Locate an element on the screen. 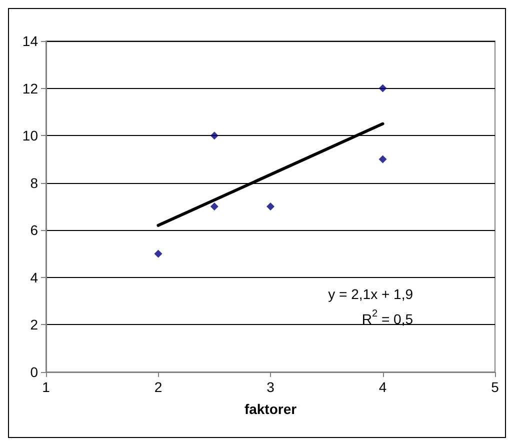  x-tick-label: 1 is located at coordinates (46, 387).